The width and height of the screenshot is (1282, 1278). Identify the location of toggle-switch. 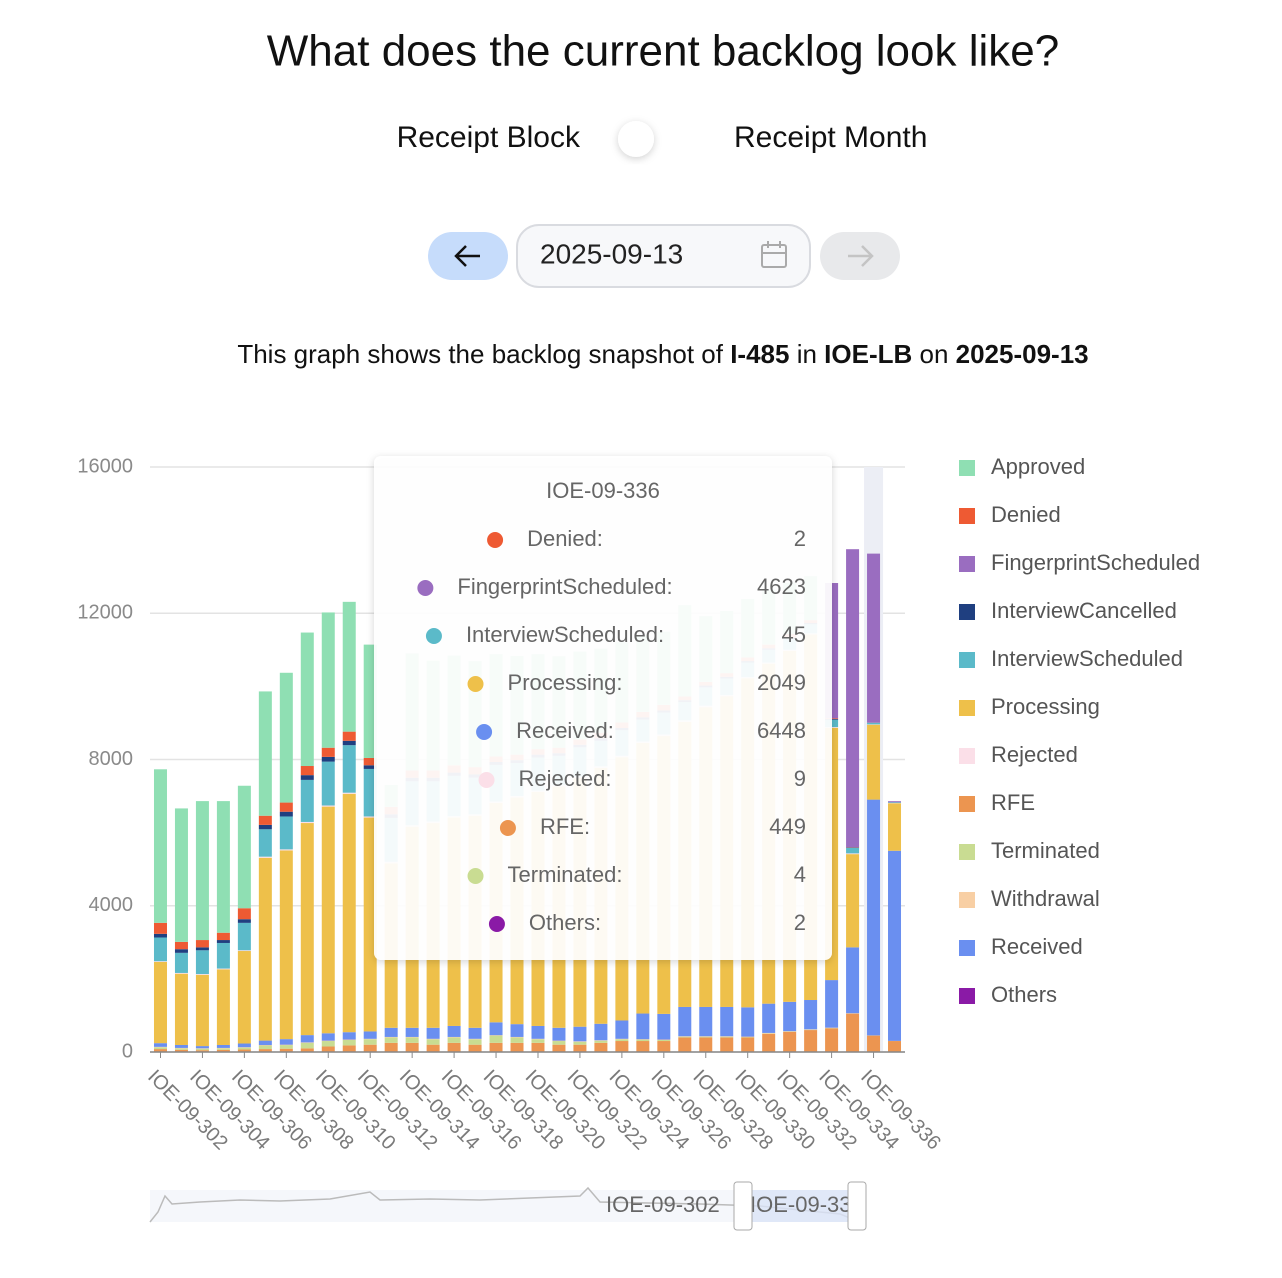
(636, 139).